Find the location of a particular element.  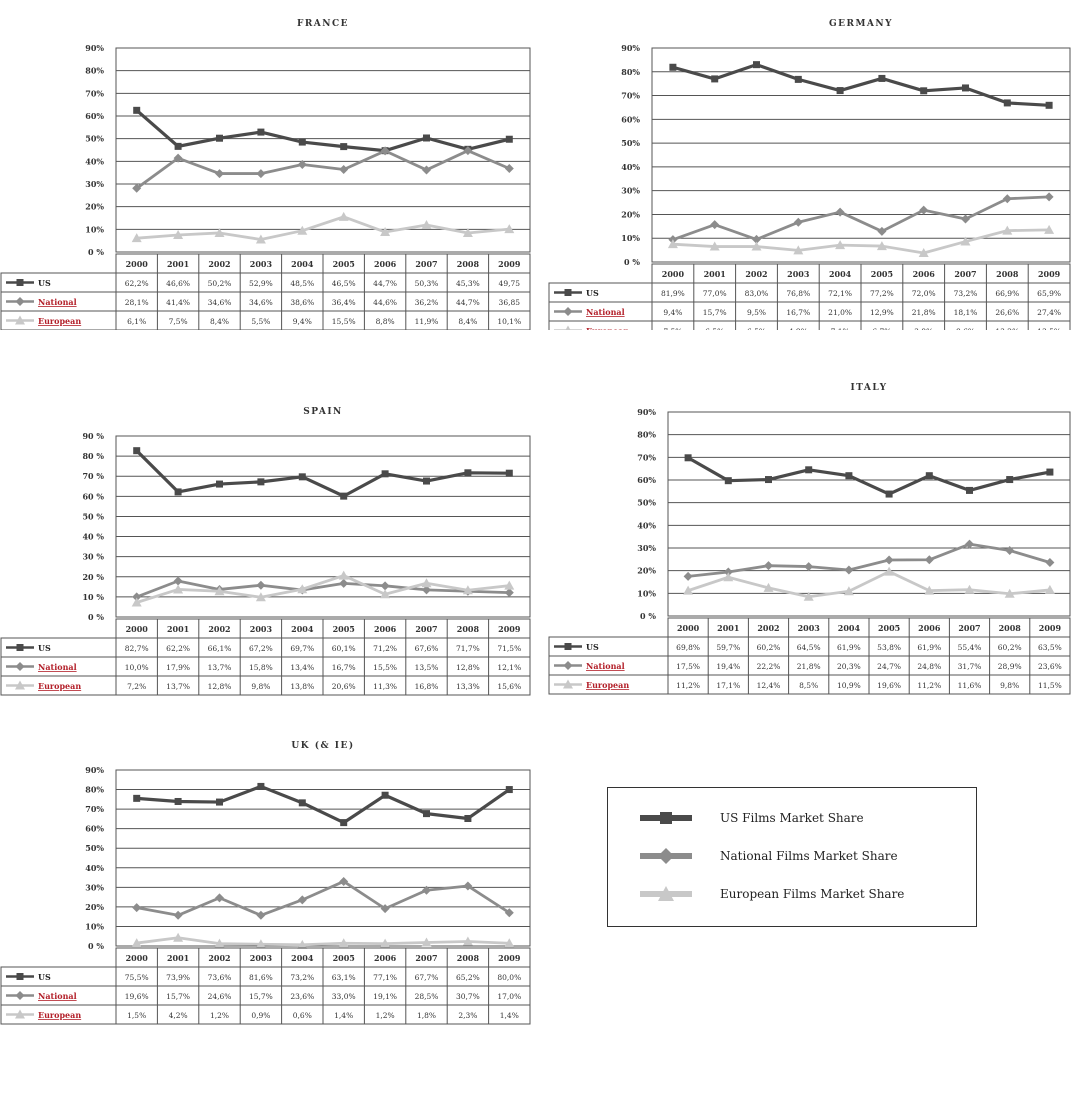

table-cell-uk-european: 1,8% is located at coordinates (426, 1015).